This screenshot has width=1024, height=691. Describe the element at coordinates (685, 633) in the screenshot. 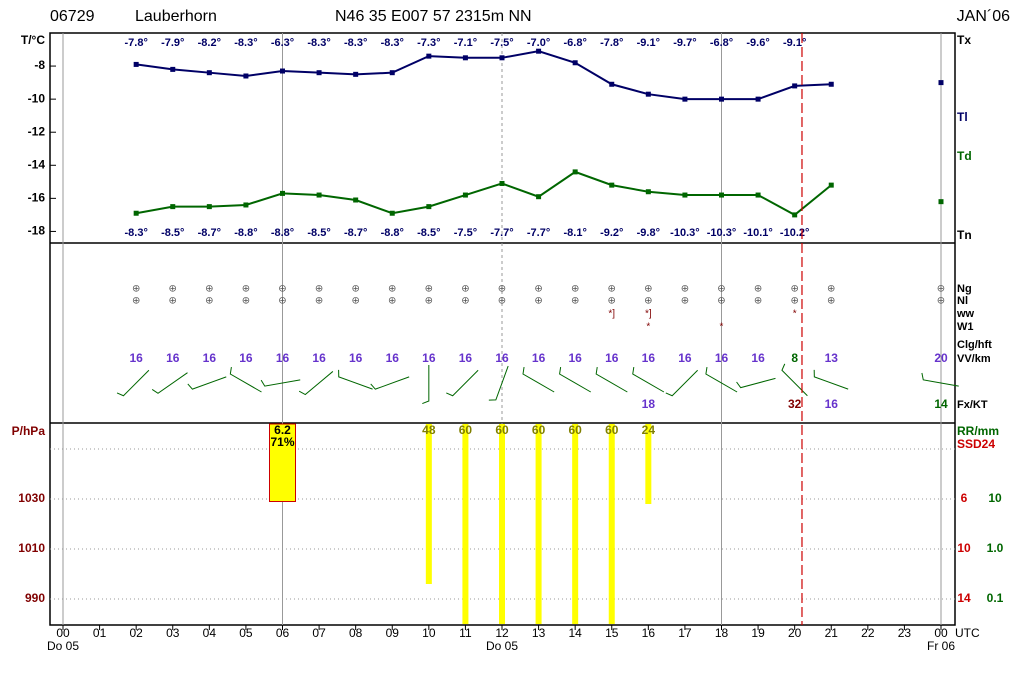

I see `x-tick-label: 17` at that location.